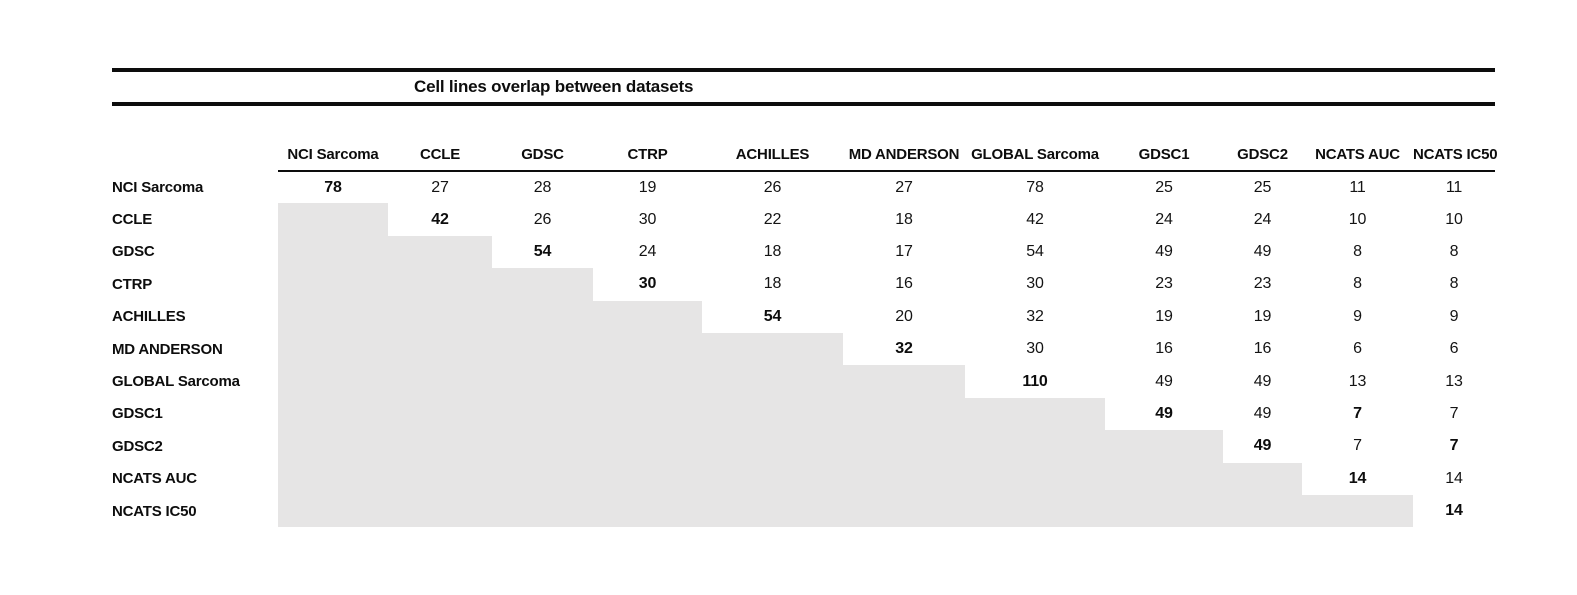  I want to click on row-header: NCI Sarcoma, so click(158, 187).